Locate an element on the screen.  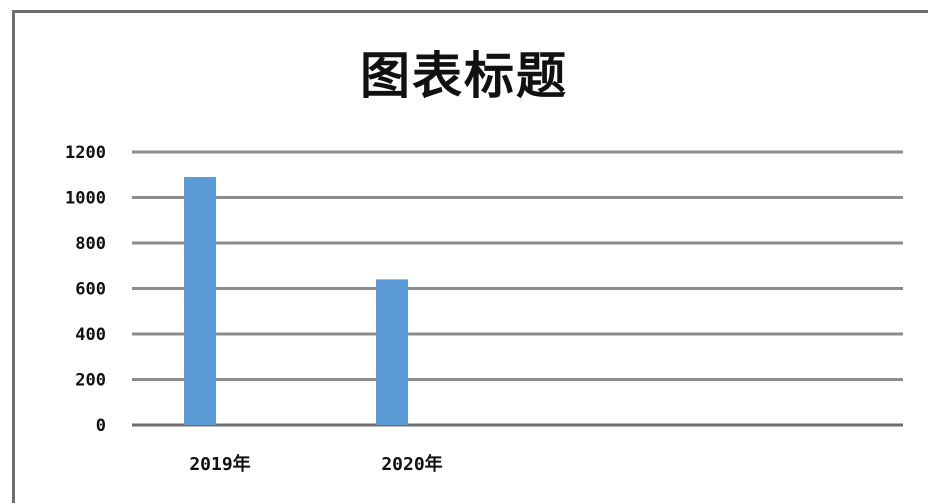
x-category-label: 2020年 is located at coordinates (411, 464).